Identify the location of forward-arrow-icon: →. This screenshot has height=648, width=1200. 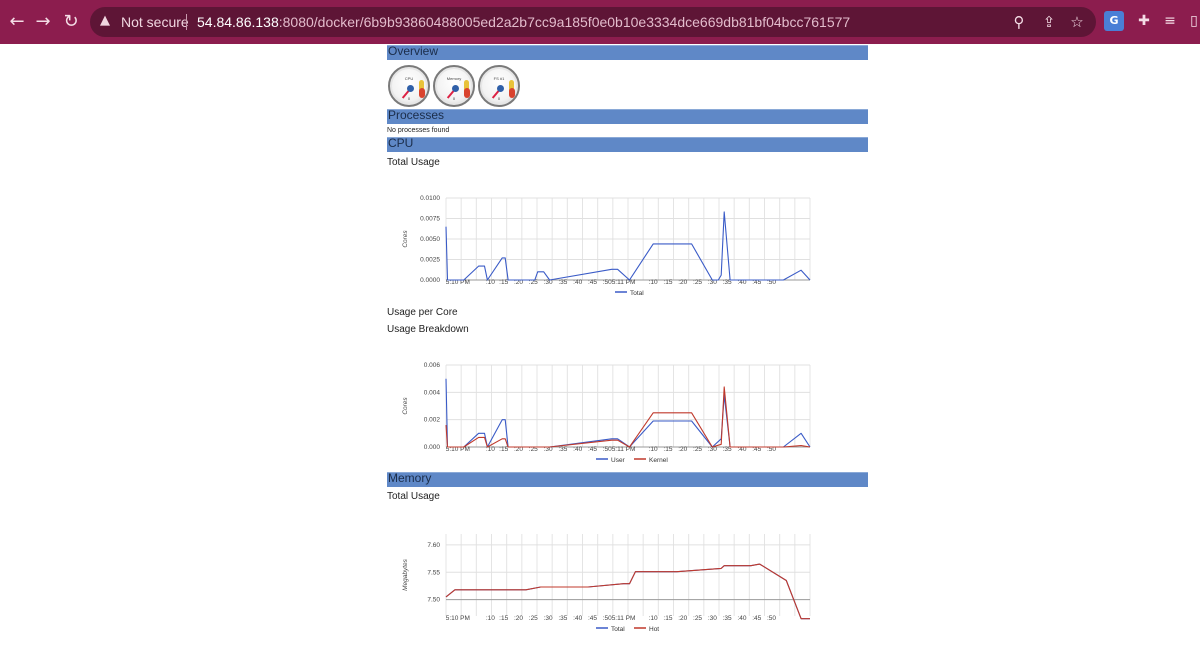
(43, 21).